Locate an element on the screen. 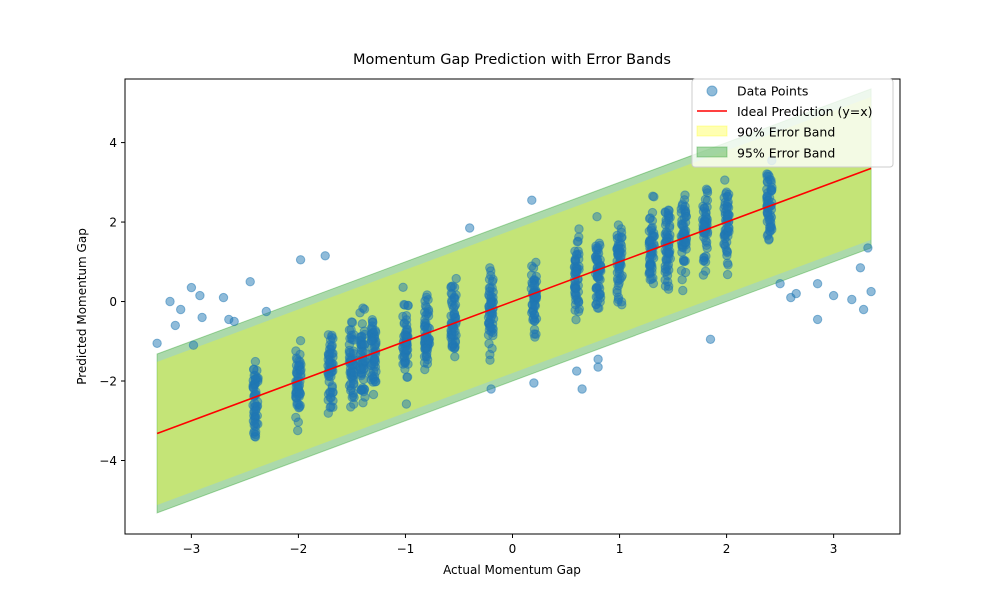 Image resolution: width=1000 pixels, height=600 pixels. y-tick-label: 4 is located at coordinates (113, 143).